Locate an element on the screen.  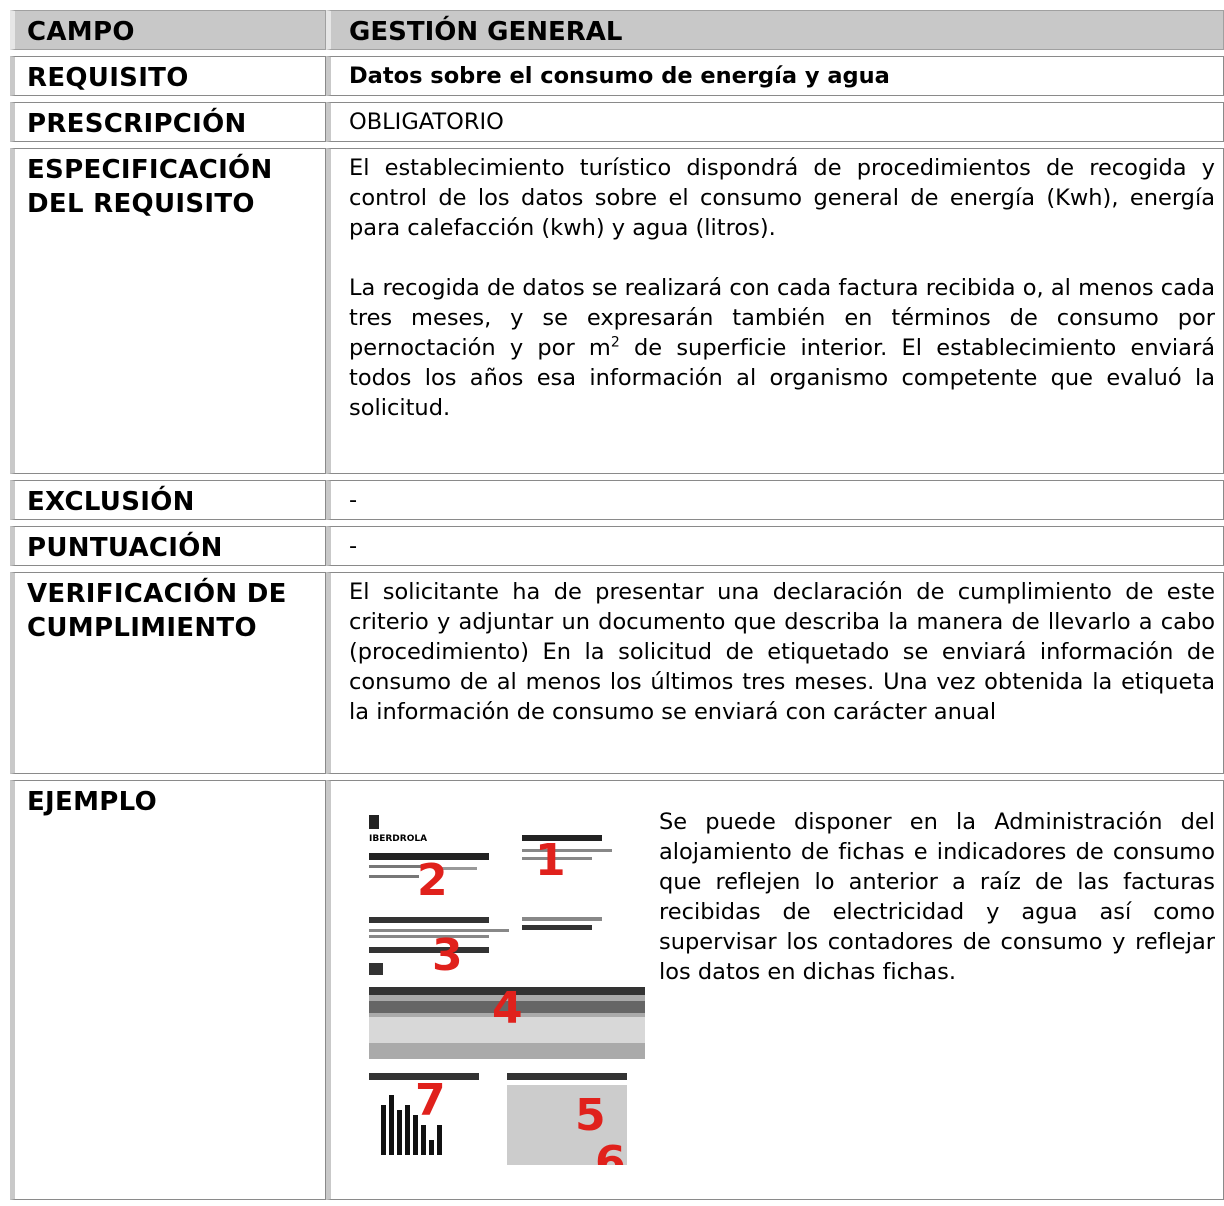
image-label: 4 is located at coordinates (507, 1008).